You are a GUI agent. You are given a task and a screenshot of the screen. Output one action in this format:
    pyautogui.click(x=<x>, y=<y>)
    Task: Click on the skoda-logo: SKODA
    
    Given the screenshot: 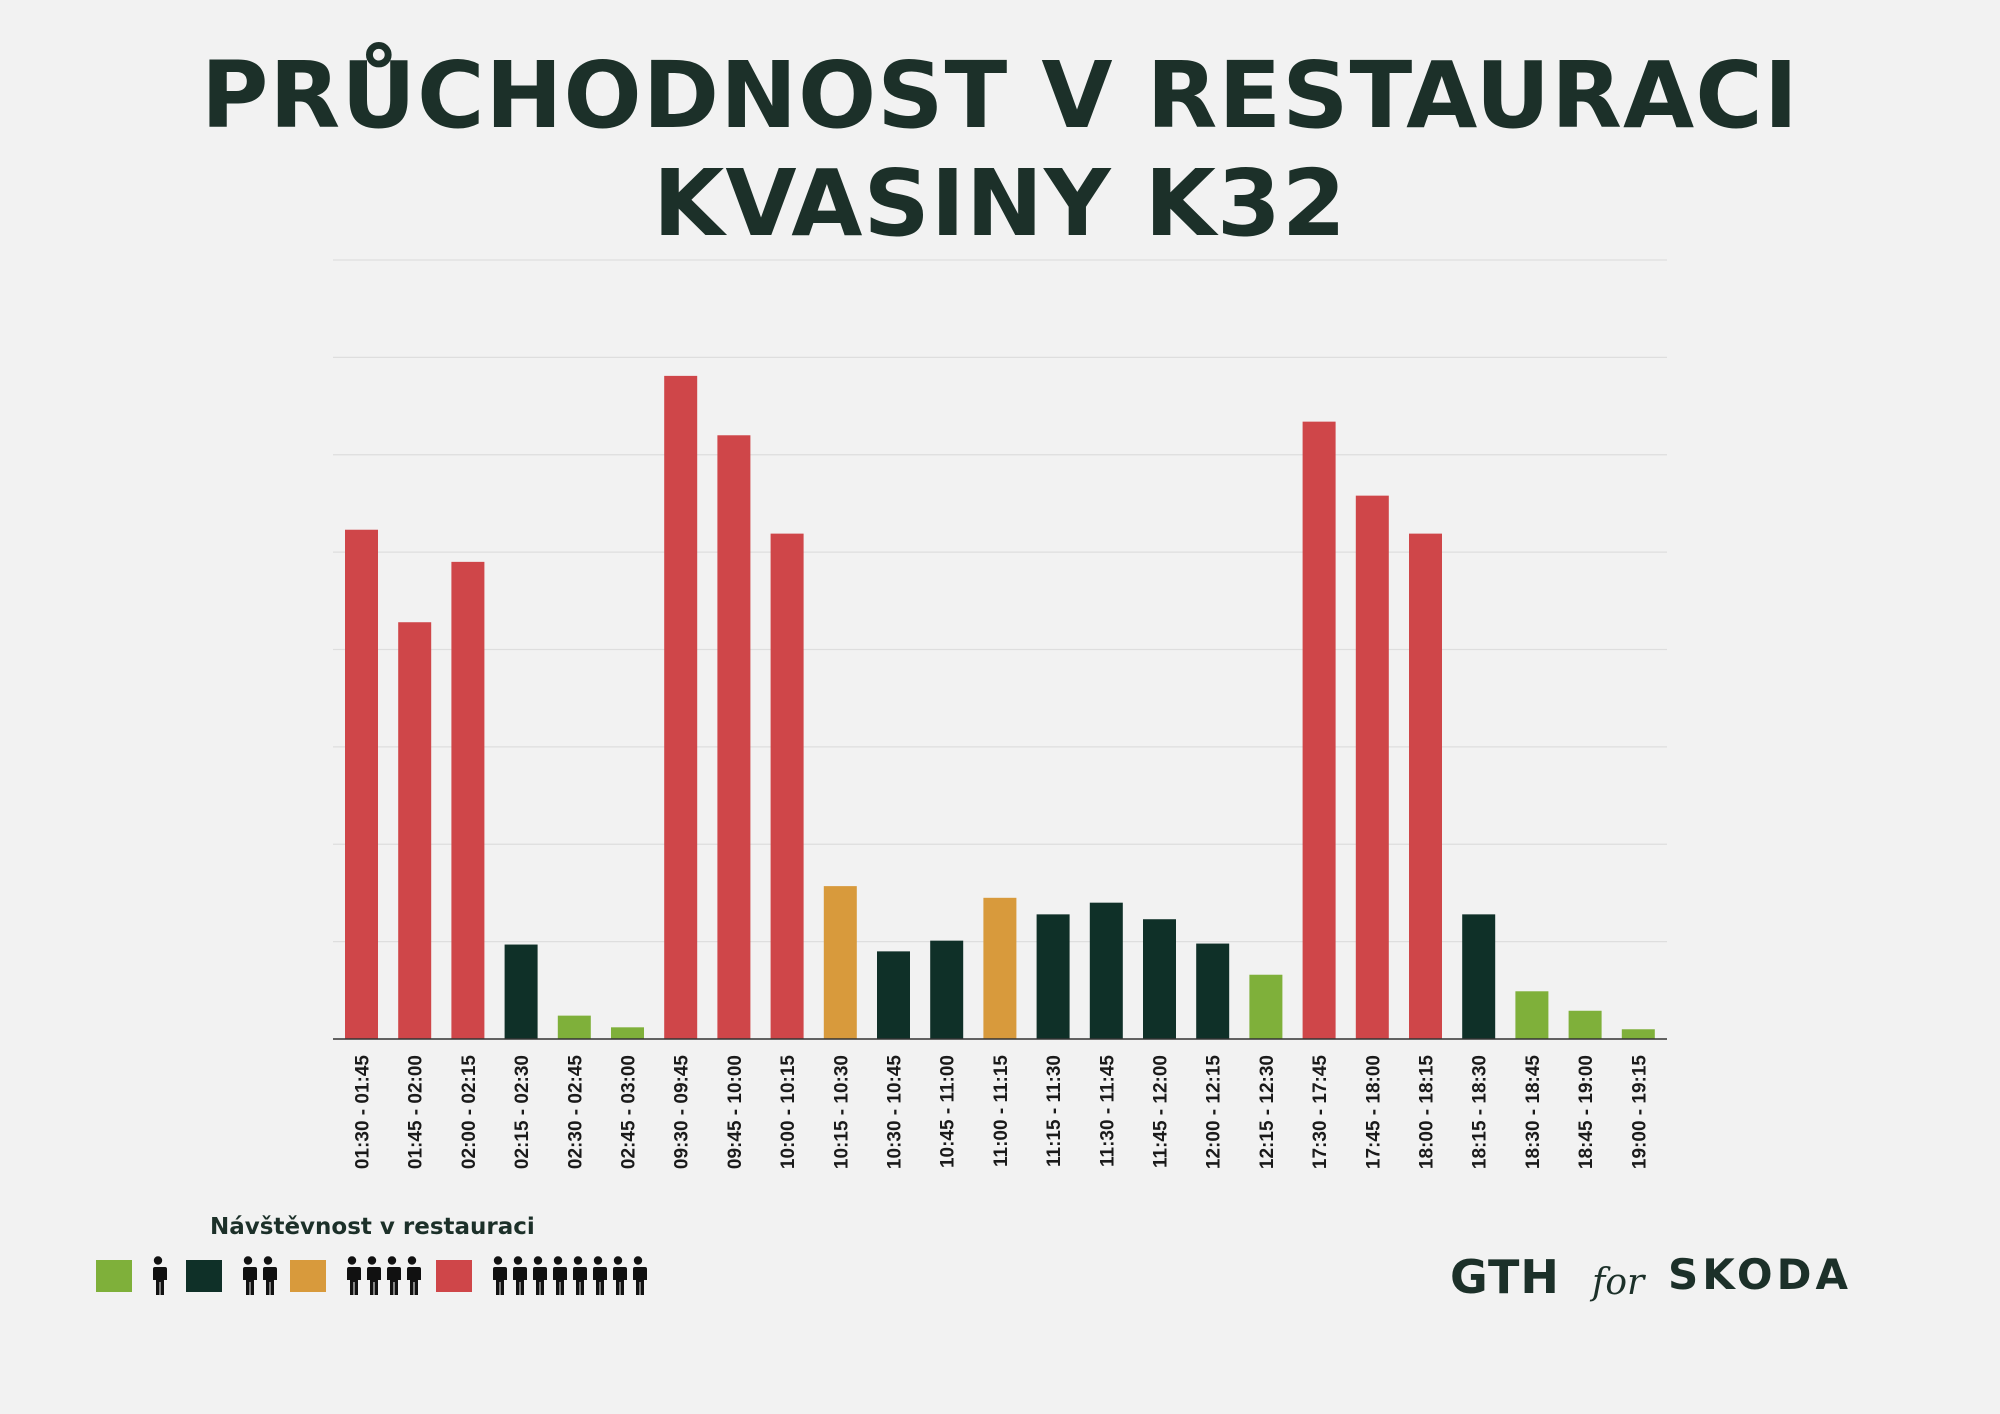 What is the action you would take?
    pyautogui.click(x=1760, y=1274)
    